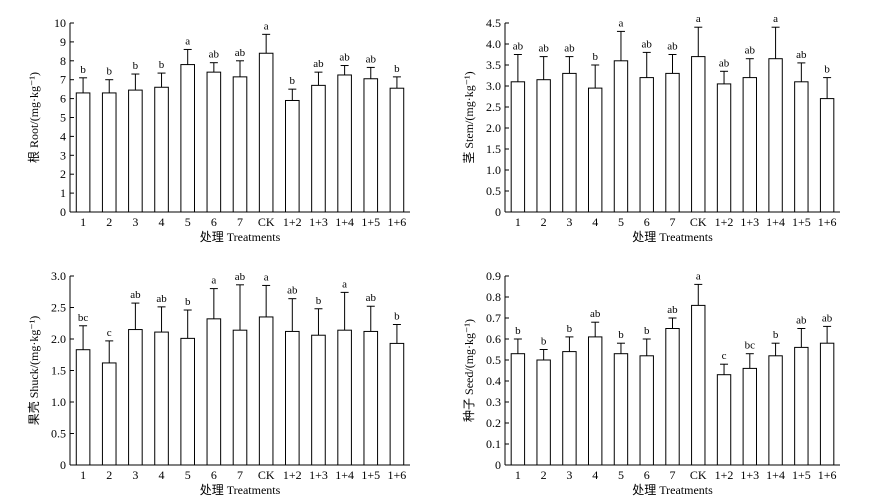 The width and height of the screenshot is (875, 497). I want to click on x-axis-title: 处理 Treatments, so click(672, 490).